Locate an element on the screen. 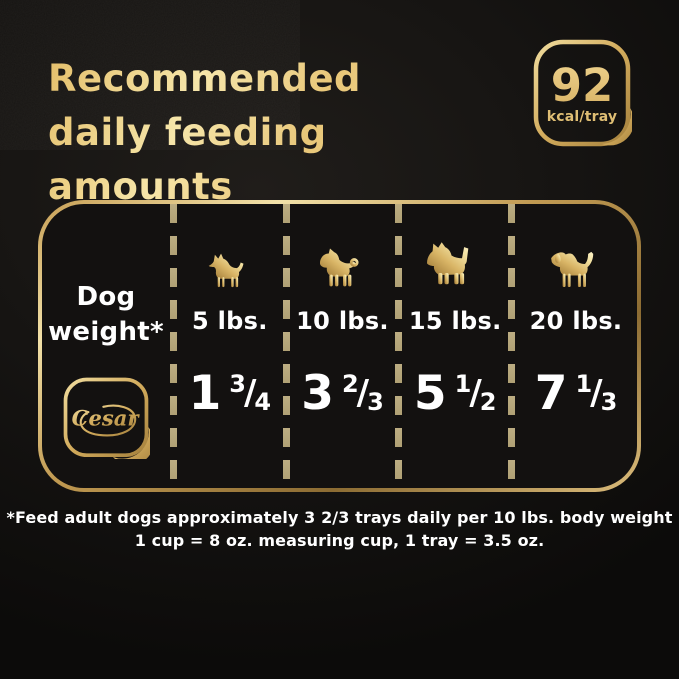 The height and width of the screenshot is (679, 679). cesar-tray-icon: Cesar is located at coordinates (106, 418).